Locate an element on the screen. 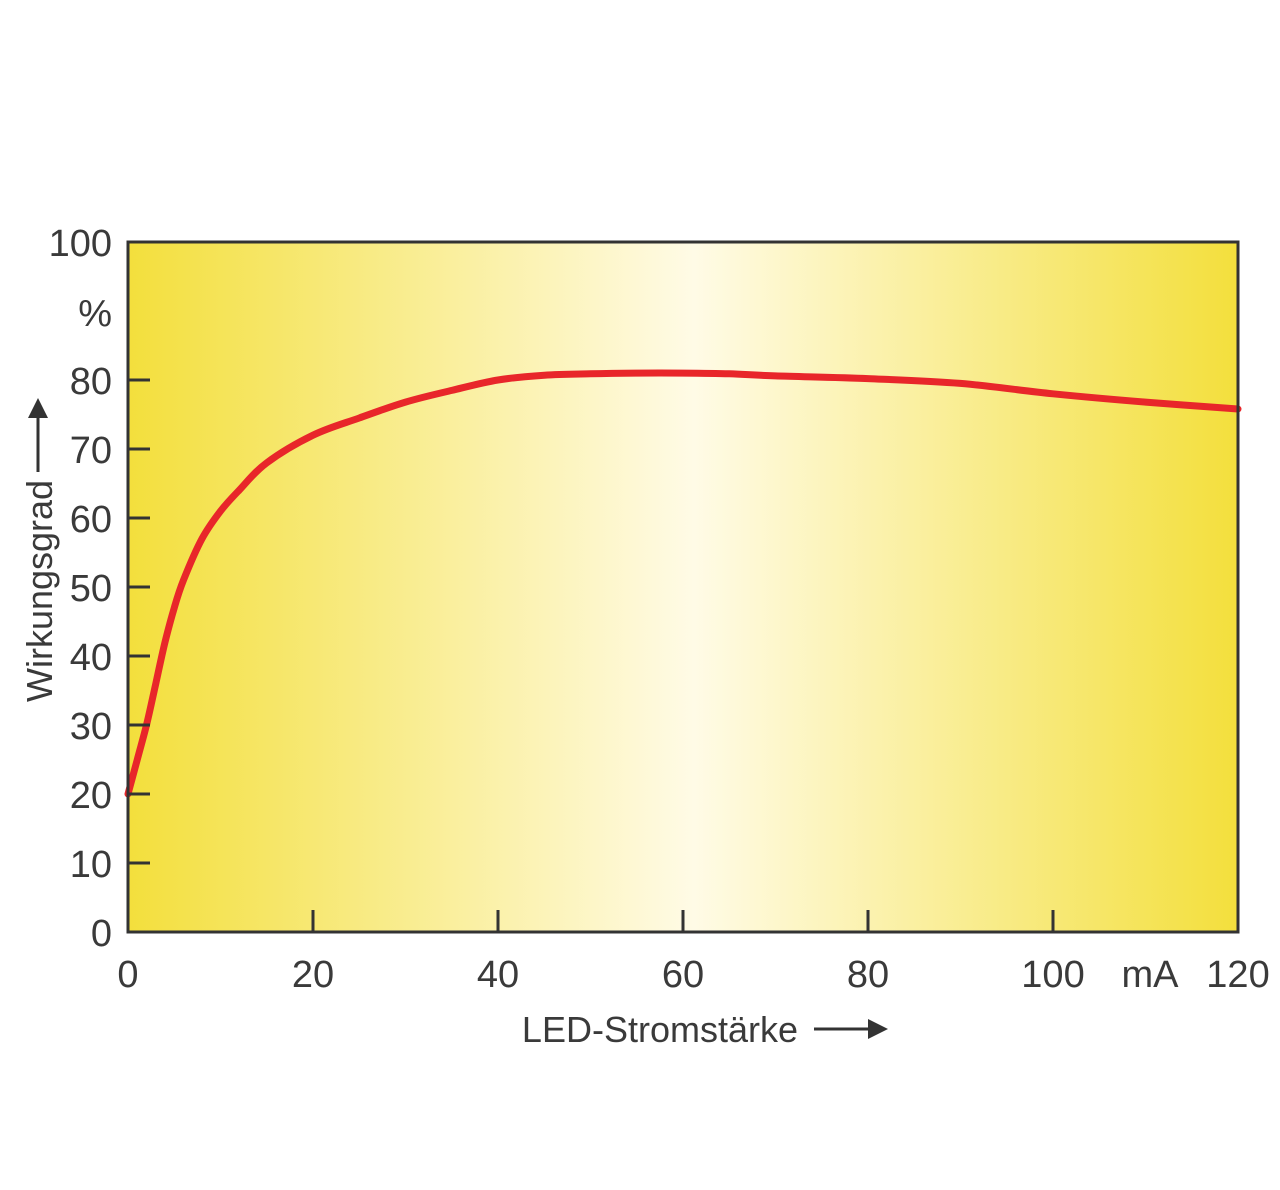 Image resolution: width=1280 pixels, height=1190 pixels. x-tick-label: 120 is located at coordinates (1237, 975).